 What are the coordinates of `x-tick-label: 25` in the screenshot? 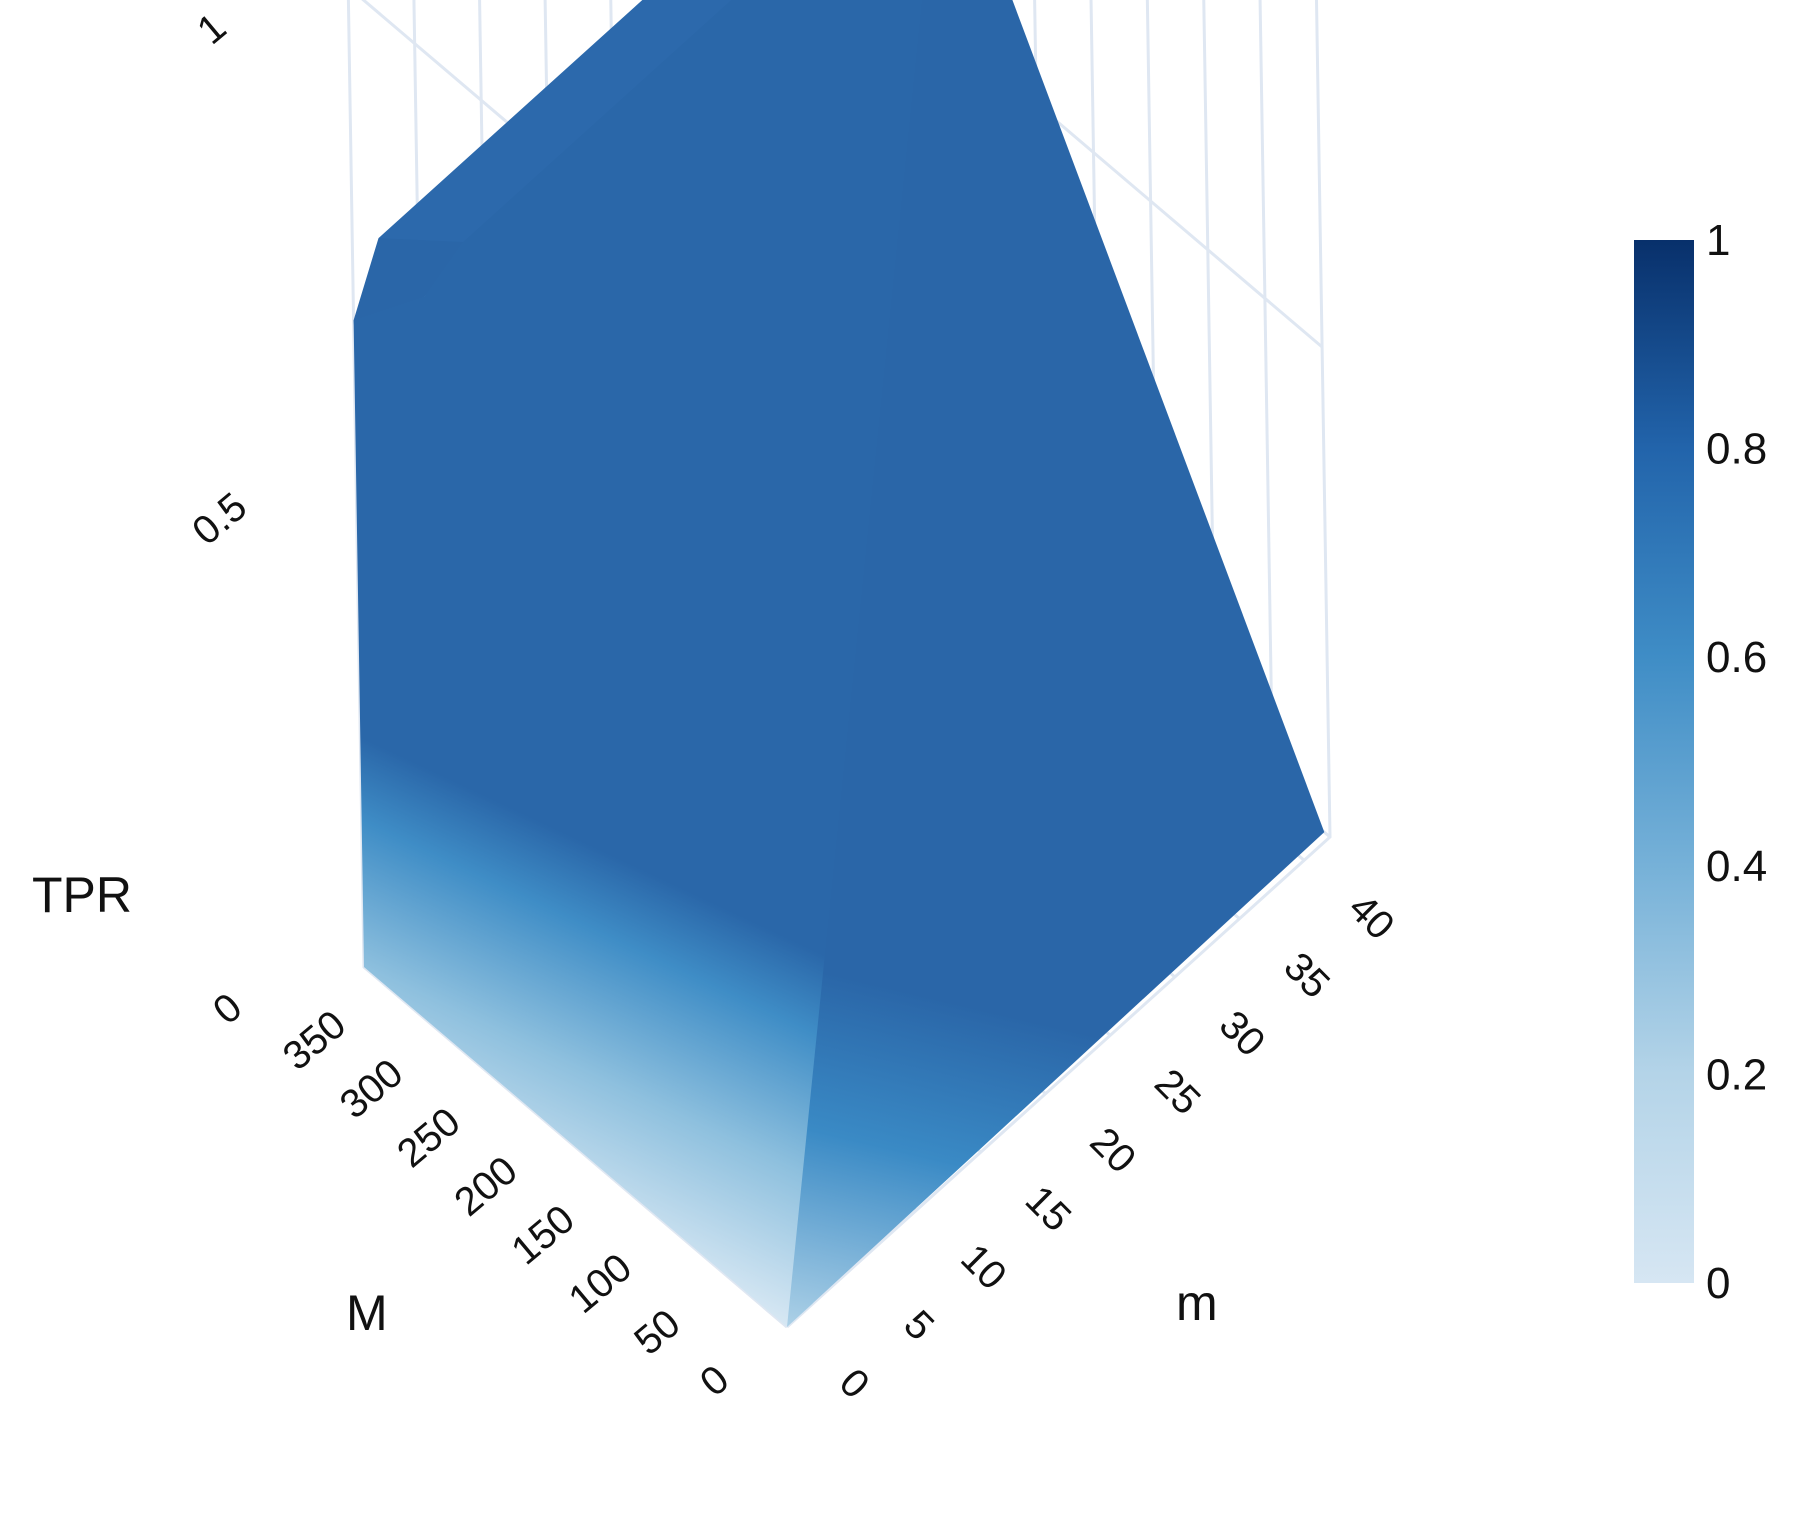 It's located at (1177, 1092).